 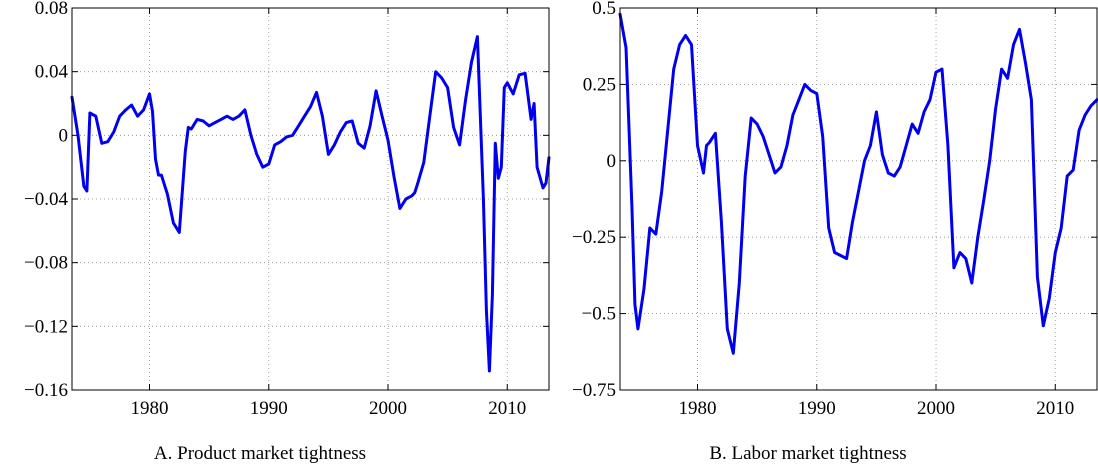 What do you see at coordinates (599, 314) in the screenshot?
I see `b-y-tick-label-4: −0.5` at bounding box center [599, 314].